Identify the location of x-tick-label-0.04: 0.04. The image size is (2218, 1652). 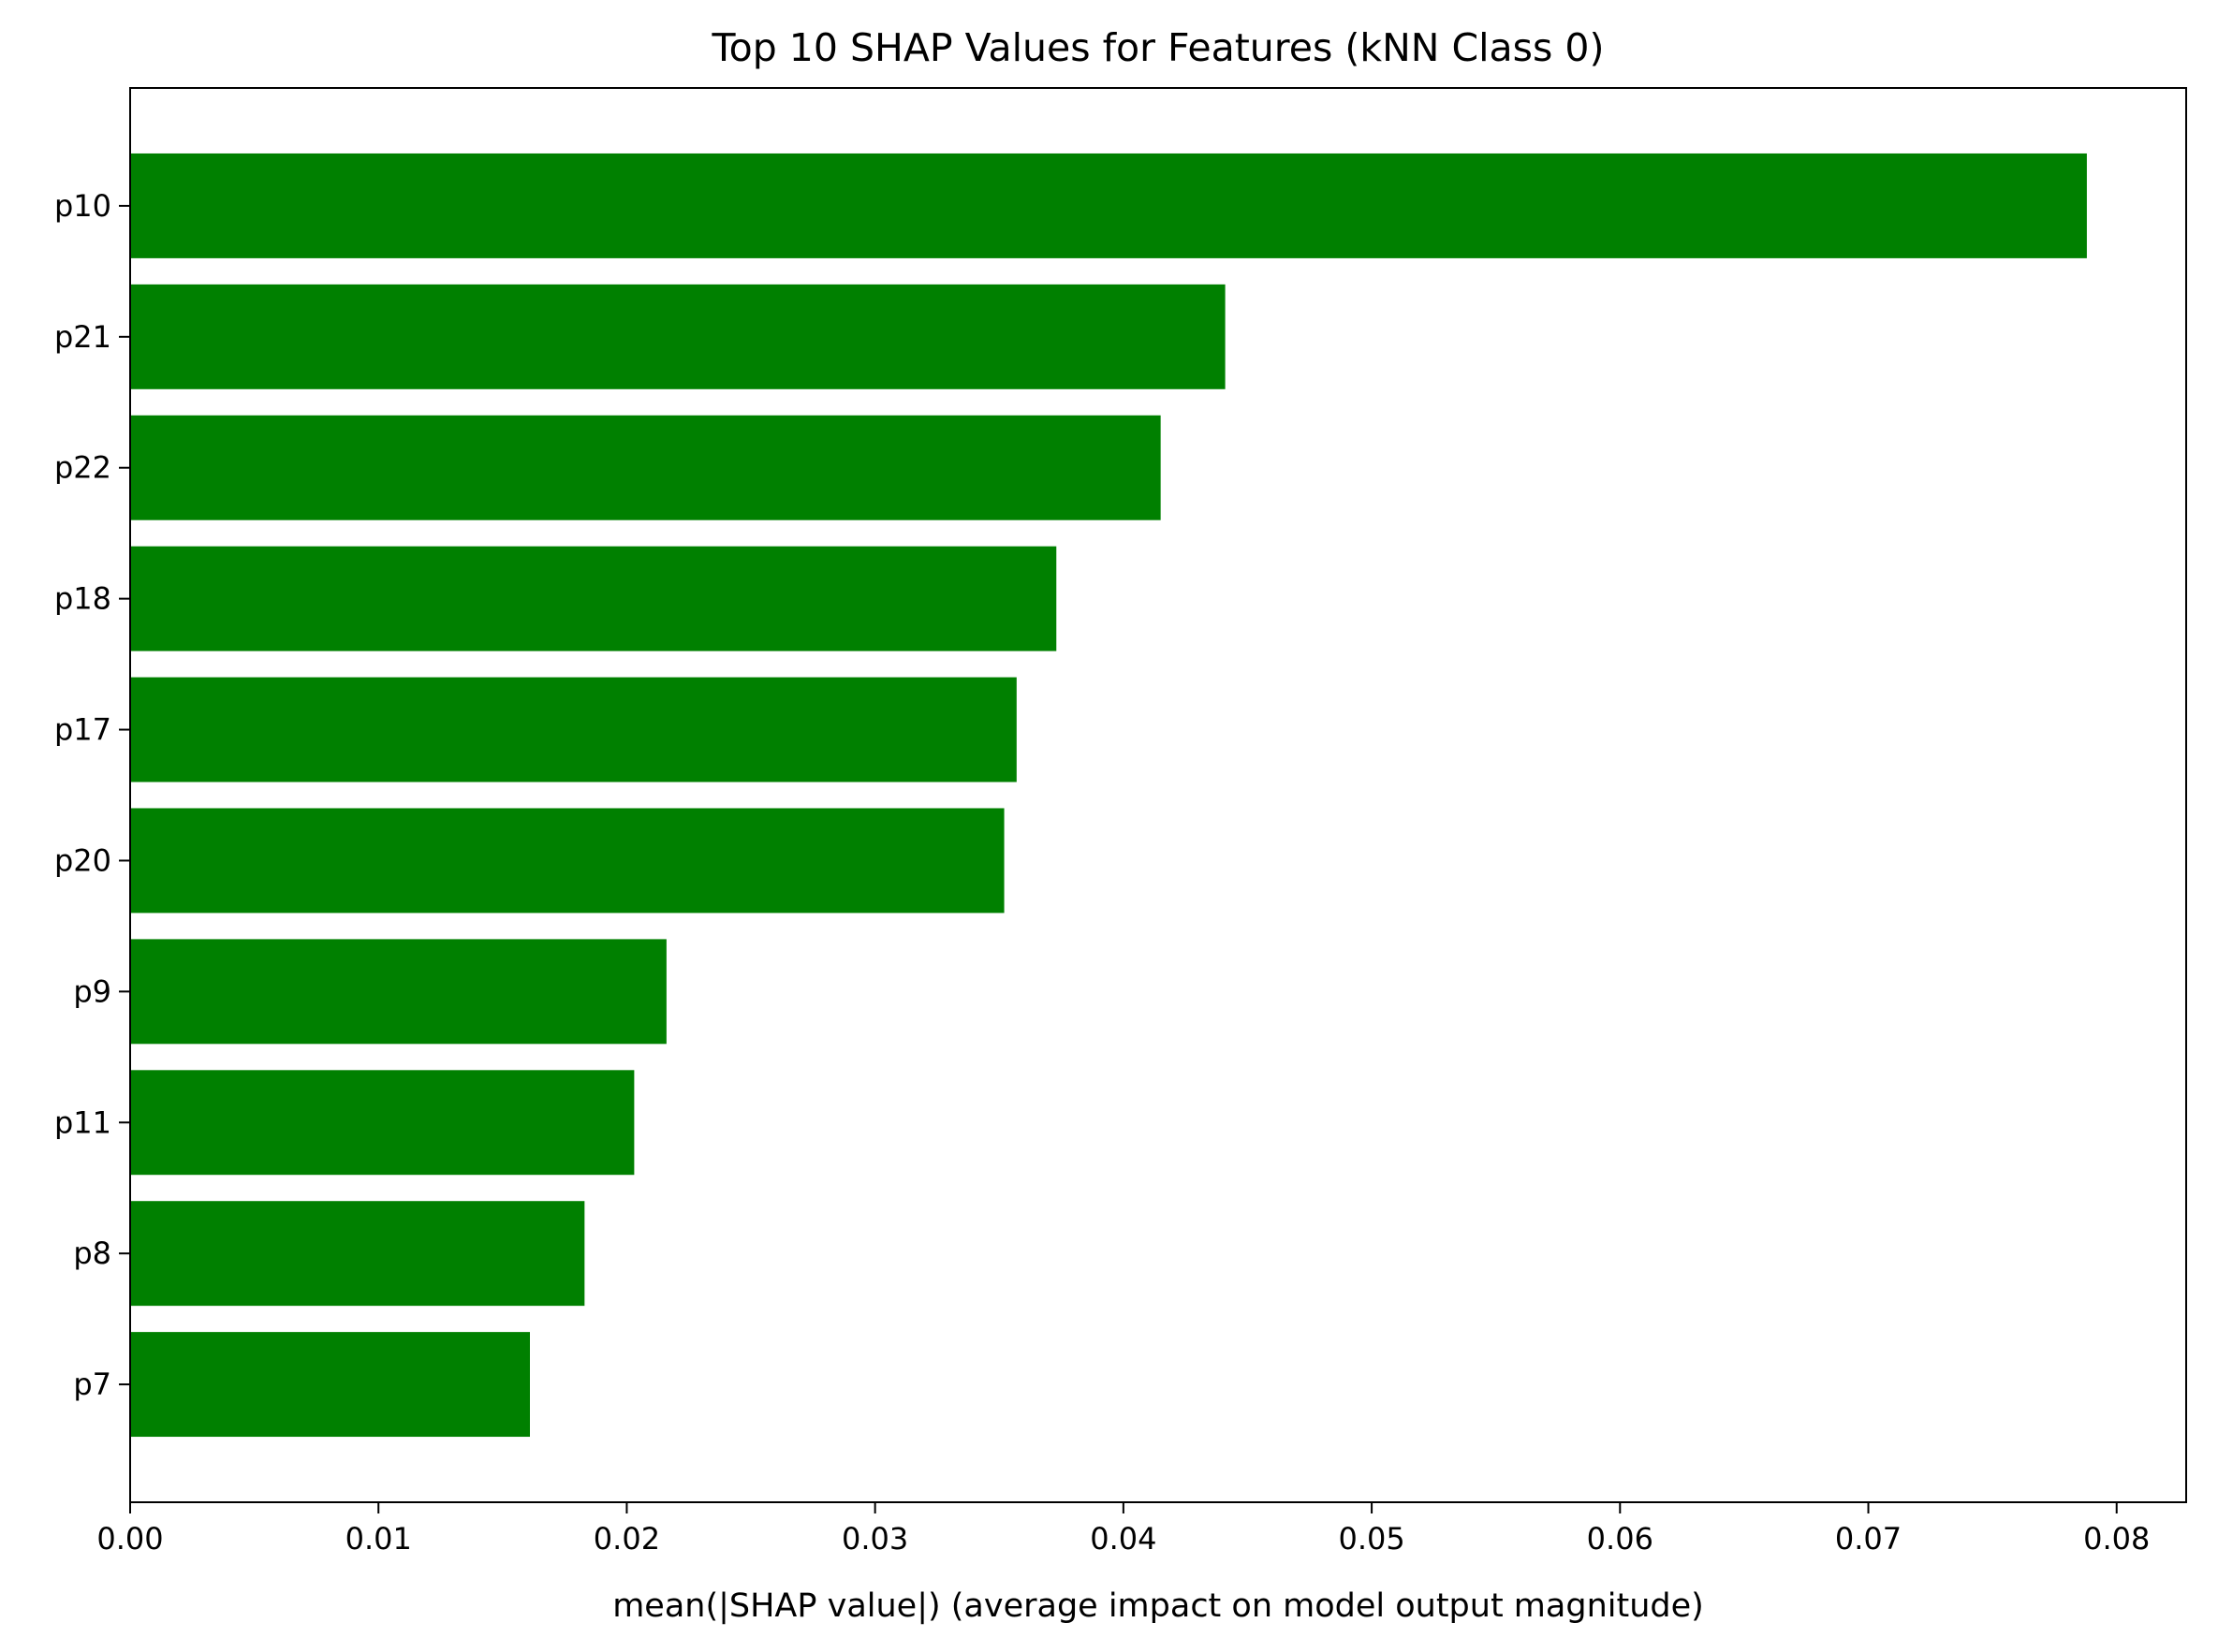
(1123, 1539).